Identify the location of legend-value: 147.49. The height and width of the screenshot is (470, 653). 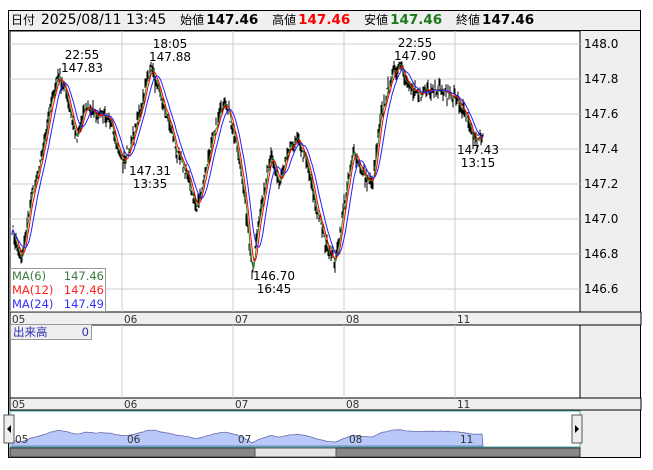
(83, 304).